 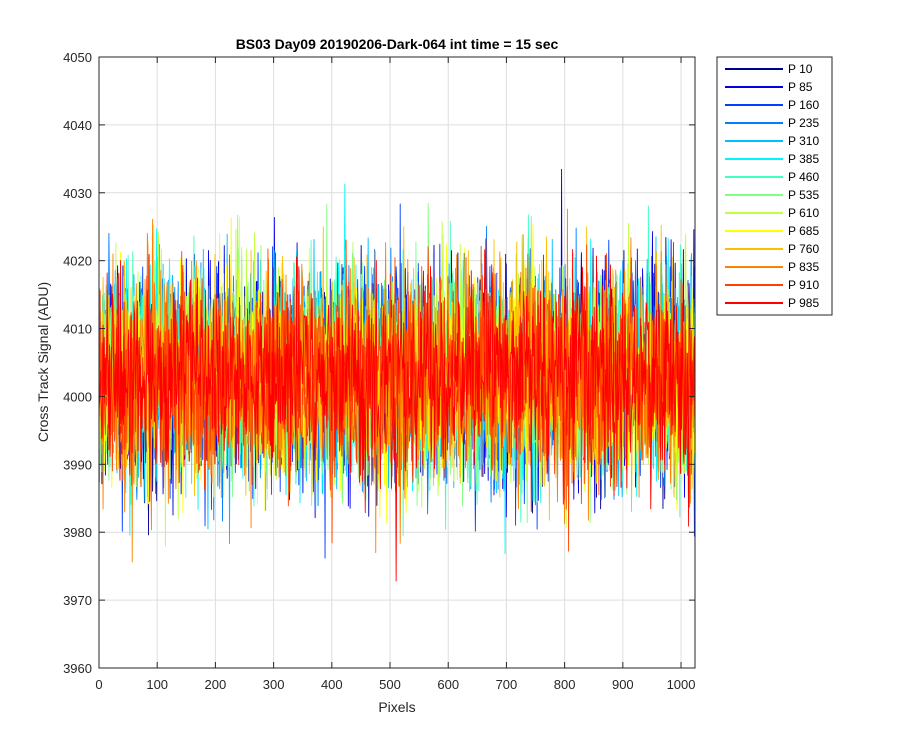 What do you see at coordinates (43, 362) in the screenshot?
I see `y-axis-label: Cross Track Signal (ADU)` at bounding box center [43, 362].